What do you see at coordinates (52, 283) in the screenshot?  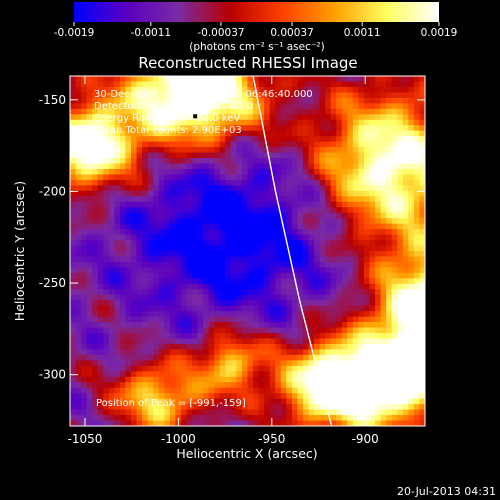 I see `y-tick-label: -250` at bounding box center [52, 283].